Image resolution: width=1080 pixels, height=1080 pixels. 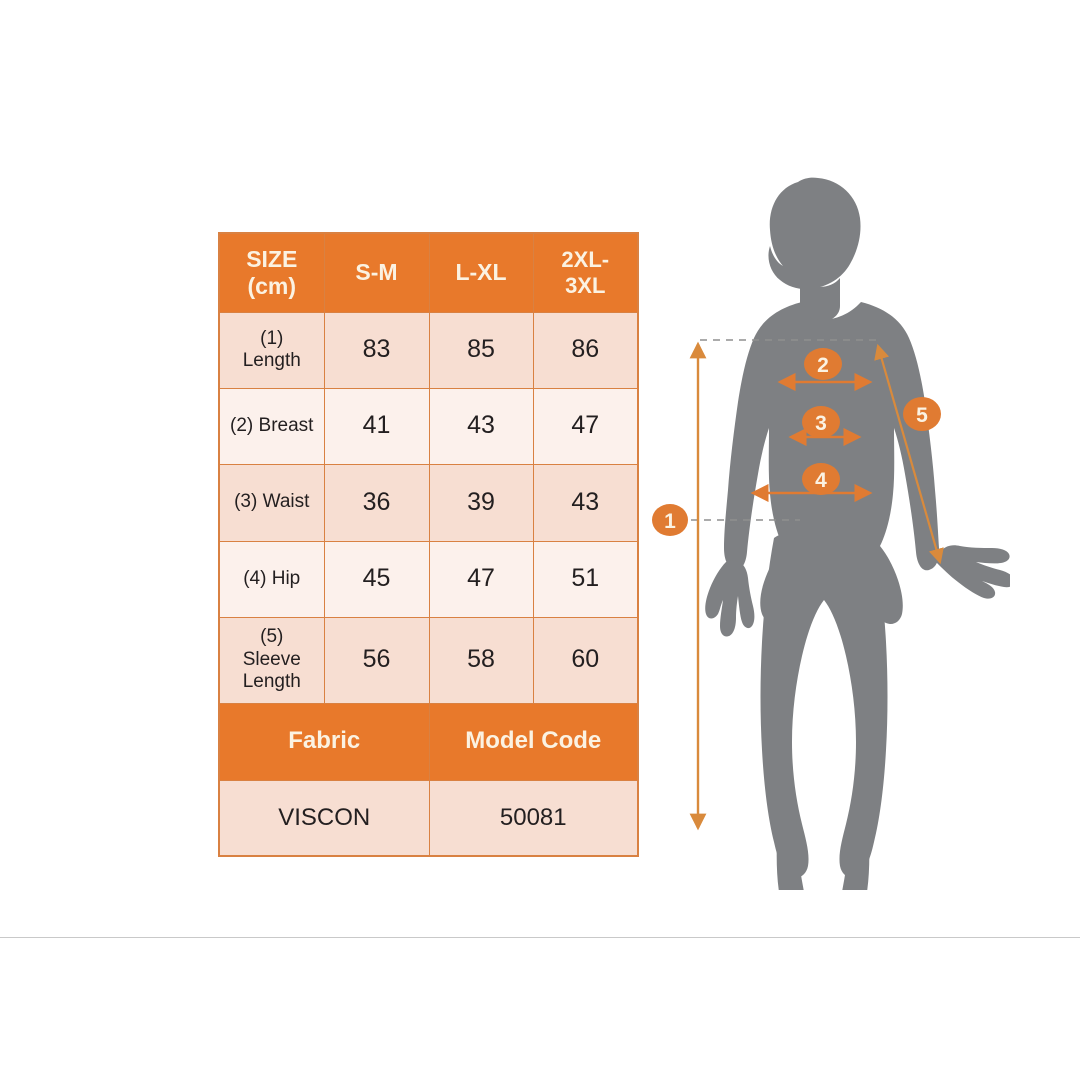 What do you see at coordinates (585, 426) in the screenshot?
I see `cell-breast-2xl3xl: 47` at bounding box center [585, 426].